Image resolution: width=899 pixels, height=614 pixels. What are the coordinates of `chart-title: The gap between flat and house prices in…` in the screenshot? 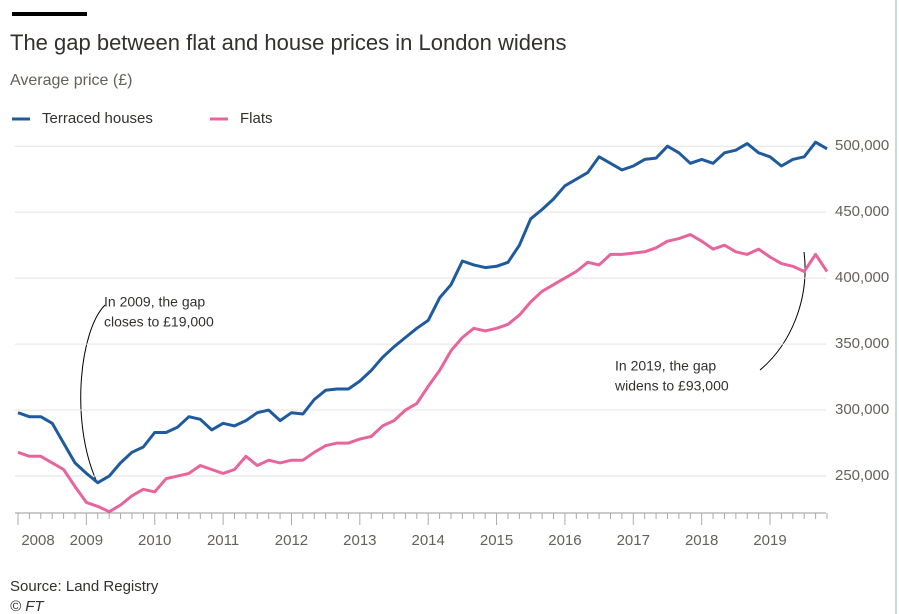 It's located at (288, 42).